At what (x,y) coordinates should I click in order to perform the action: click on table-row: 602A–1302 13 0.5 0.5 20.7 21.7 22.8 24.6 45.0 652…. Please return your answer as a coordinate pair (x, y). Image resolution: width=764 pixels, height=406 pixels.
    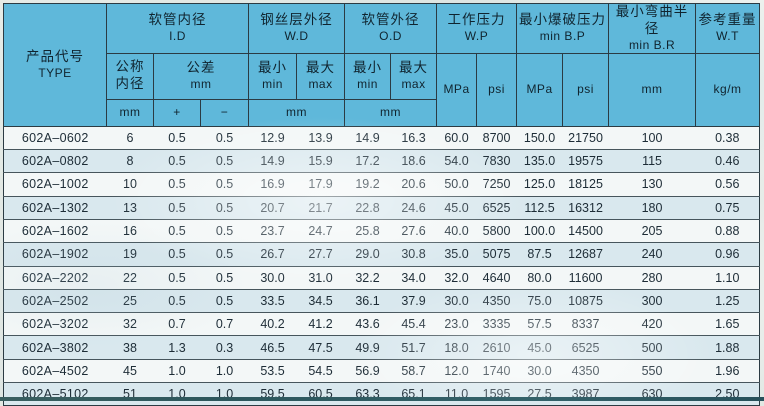
    Looking at the image, I should click on (381, 207).